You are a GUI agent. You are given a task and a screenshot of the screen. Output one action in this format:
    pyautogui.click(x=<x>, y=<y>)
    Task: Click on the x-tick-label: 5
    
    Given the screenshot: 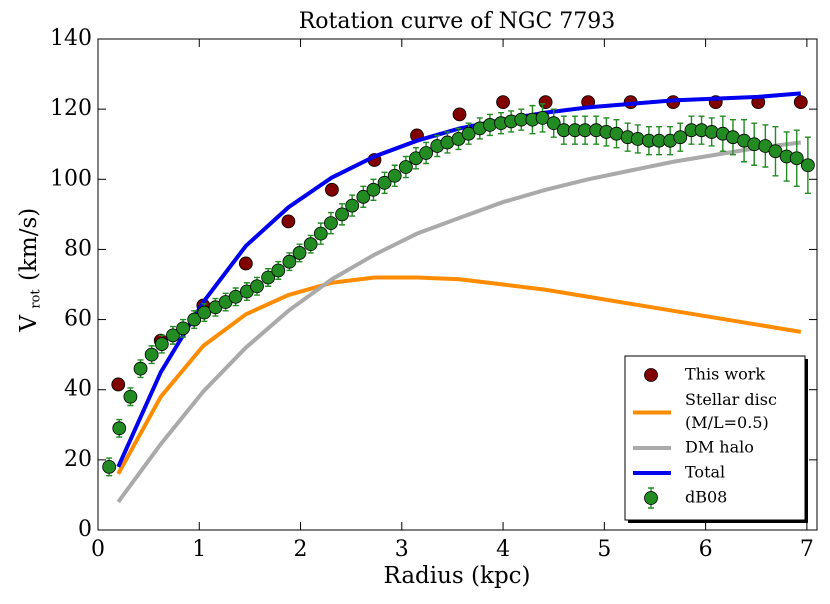 What is the action you would take?
    pyautogui.click(x=604, y=549)
    